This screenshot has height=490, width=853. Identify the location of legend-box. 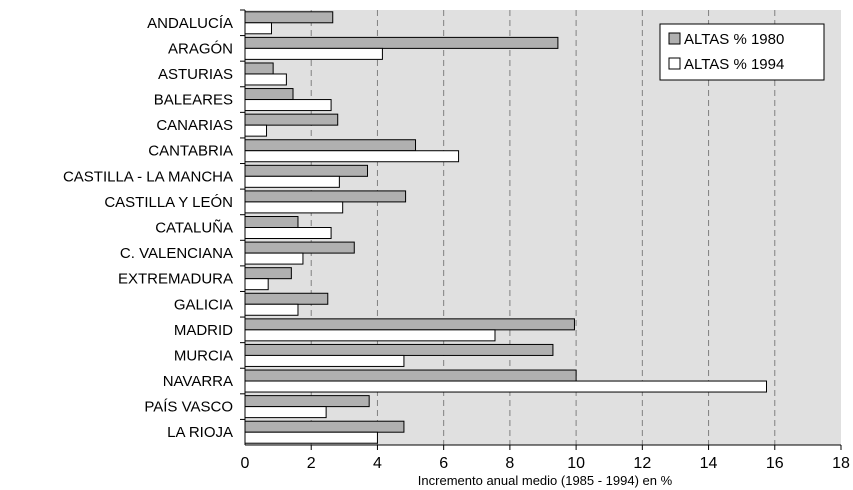
(742, 52).